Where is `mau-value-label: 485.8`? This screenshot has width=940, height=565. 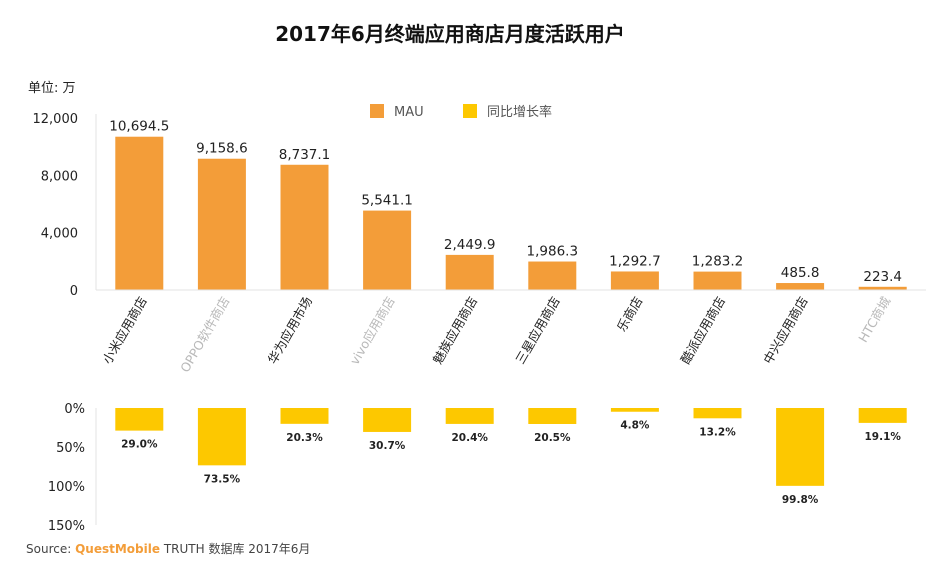 mau-value-label: 485.8 is located at coordinates (800, 273).